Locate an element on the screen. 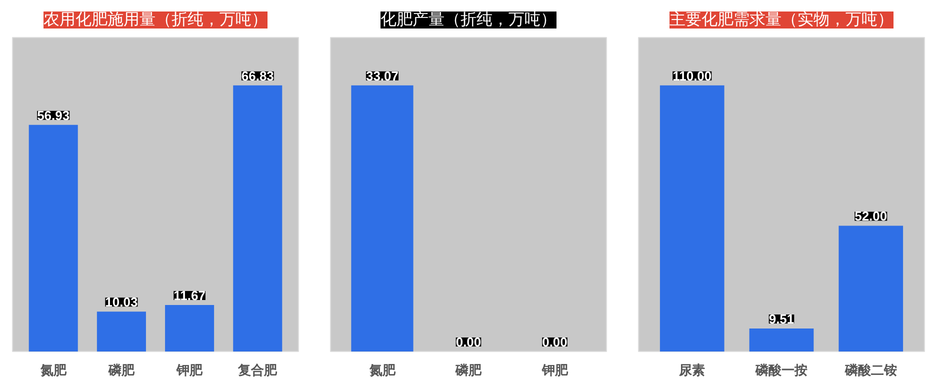 This screenshot has height=387, width=946. chart-title: 农用化肥施用量（折纯，万吨） is located at coordinates (156, 19).